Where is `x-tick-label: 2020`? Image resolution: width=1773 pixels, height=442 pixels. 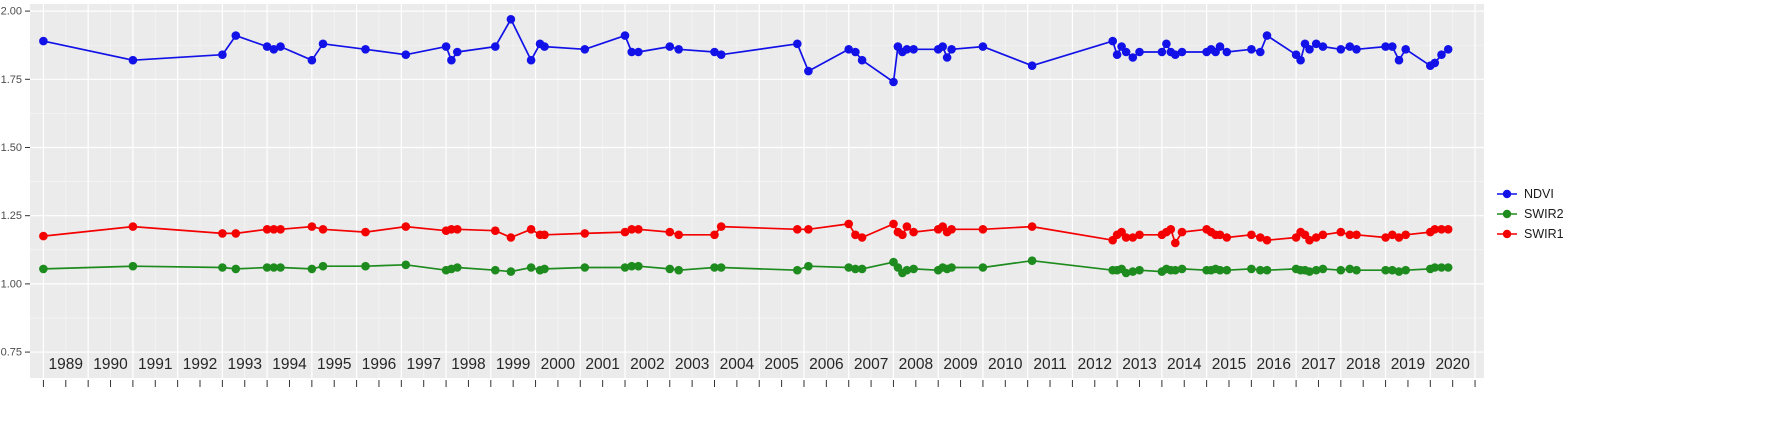
x-tick-label: 2020 is located at coordinates (1452, 364).